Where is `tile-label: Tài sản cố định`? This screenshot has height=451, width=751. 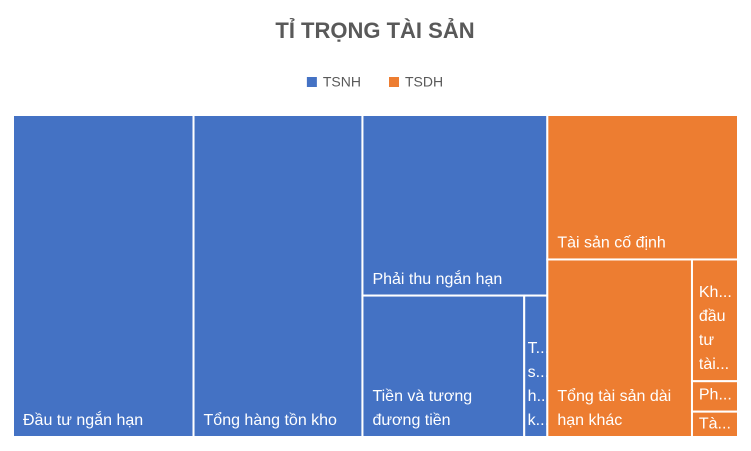 tile-label: Tài sản cố định is located at coordinates (611, 243).